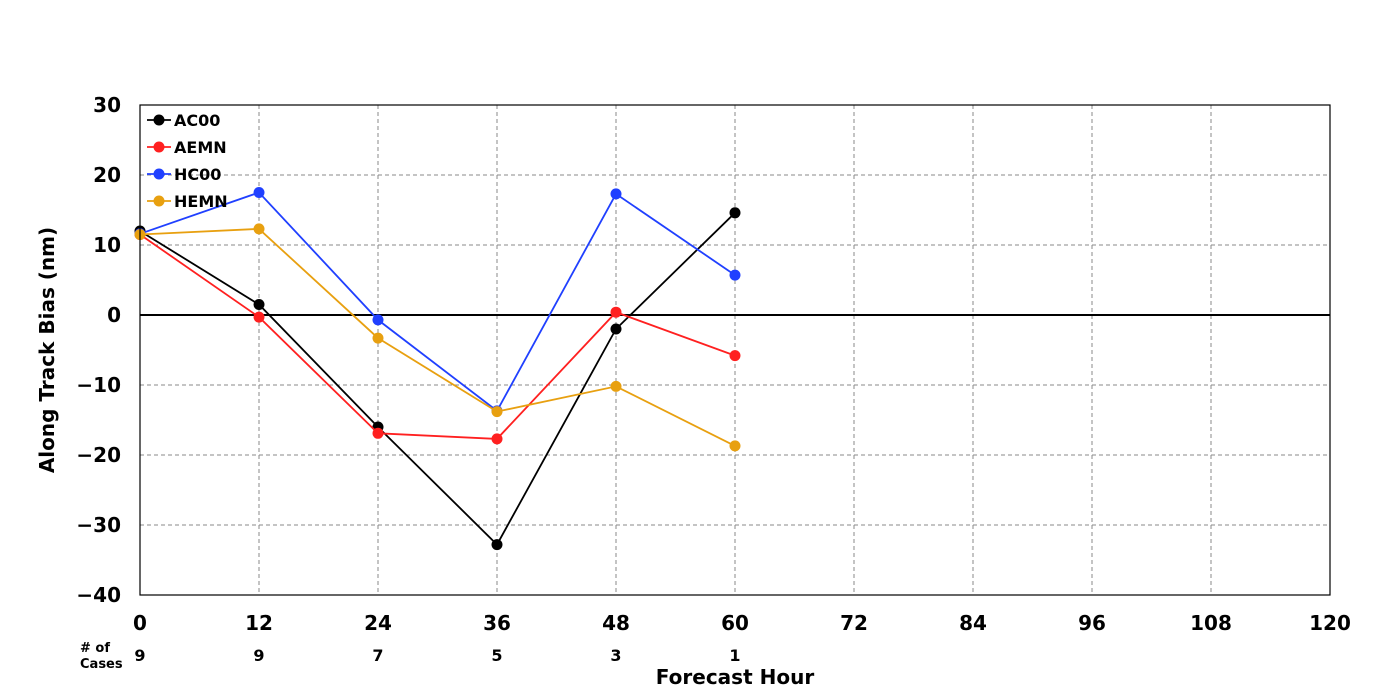 This screenshot has width=1400, height=700. What do you see at coordinates (497, 623) in the screenshot?
I see `x-tick-label: 36` at bounding box center [497, 623].